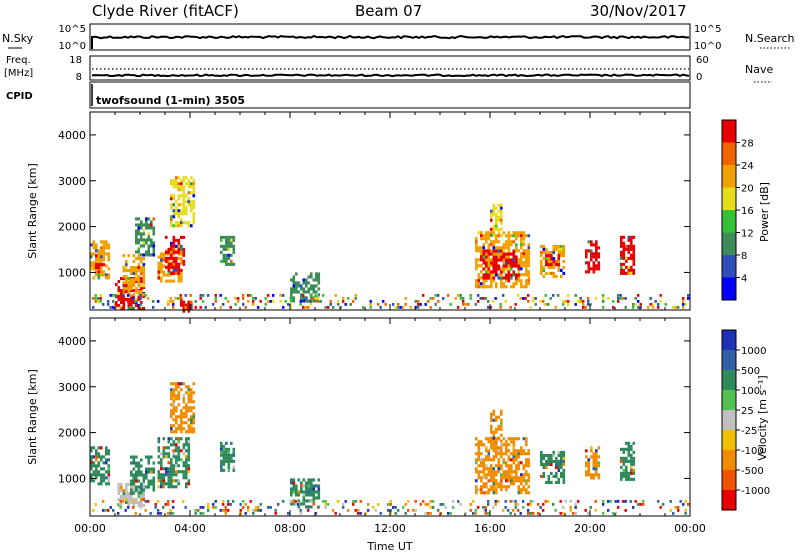  What do you see at coordinates (753, 351) in the screenshot?
I see `colorbar-tick-label: 1000` at bounding box center [753, 351].